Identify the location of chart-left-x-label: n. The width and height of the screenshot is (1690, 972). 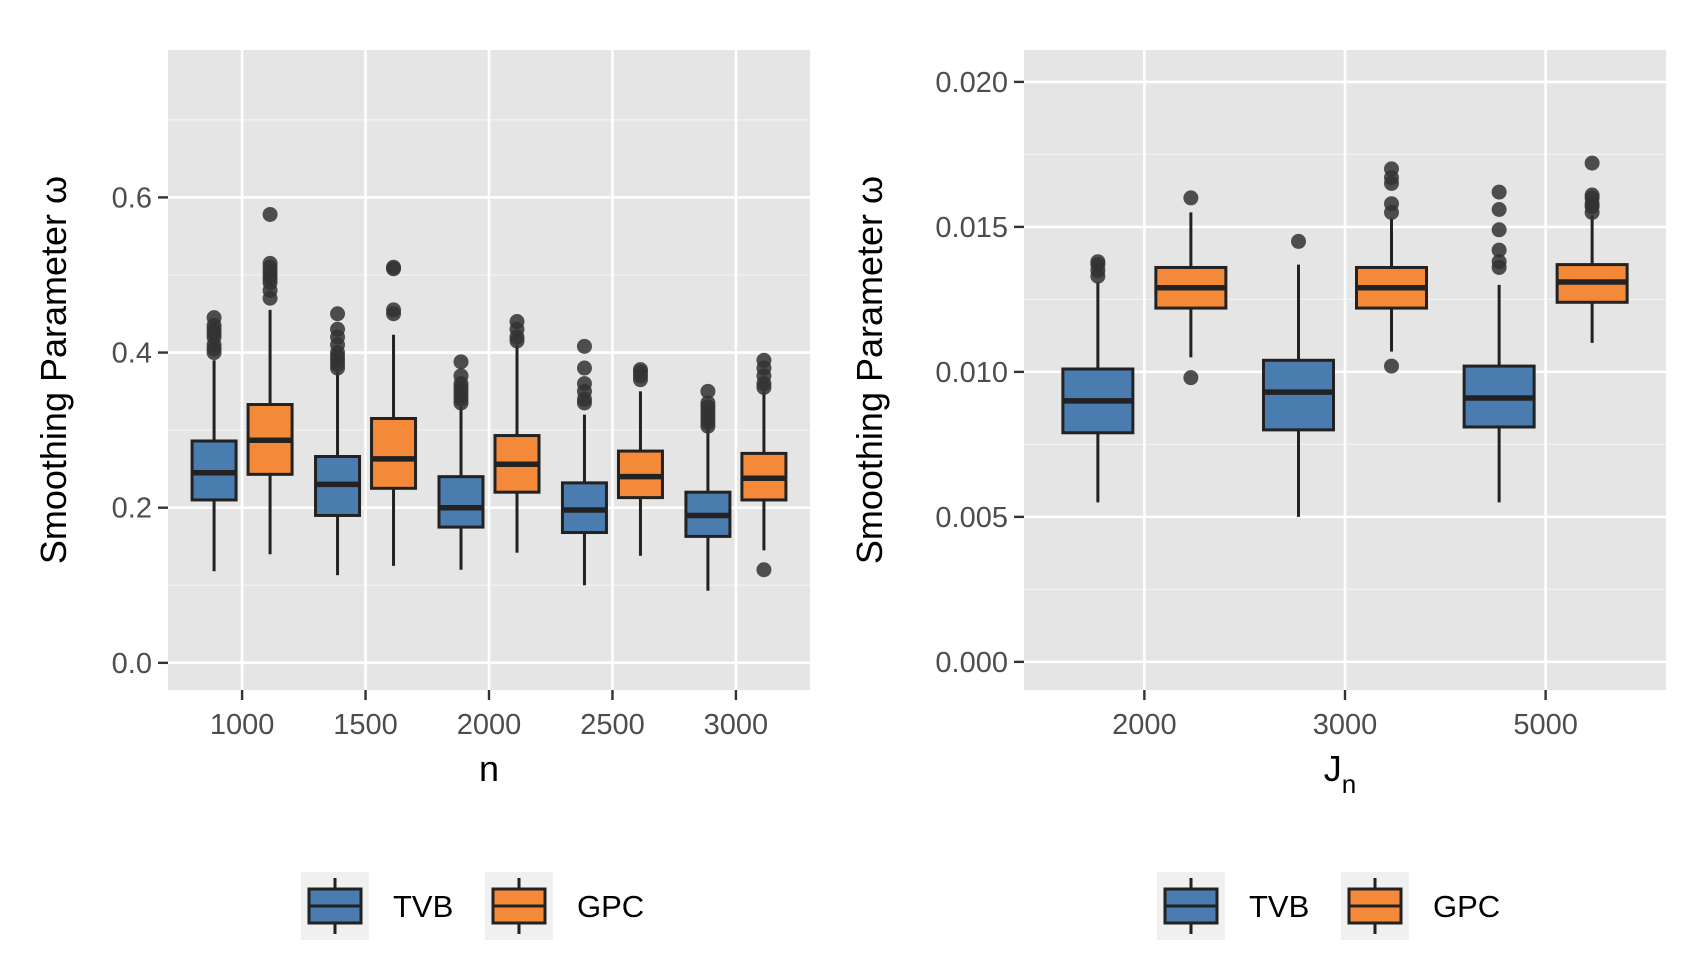
(489, 768).